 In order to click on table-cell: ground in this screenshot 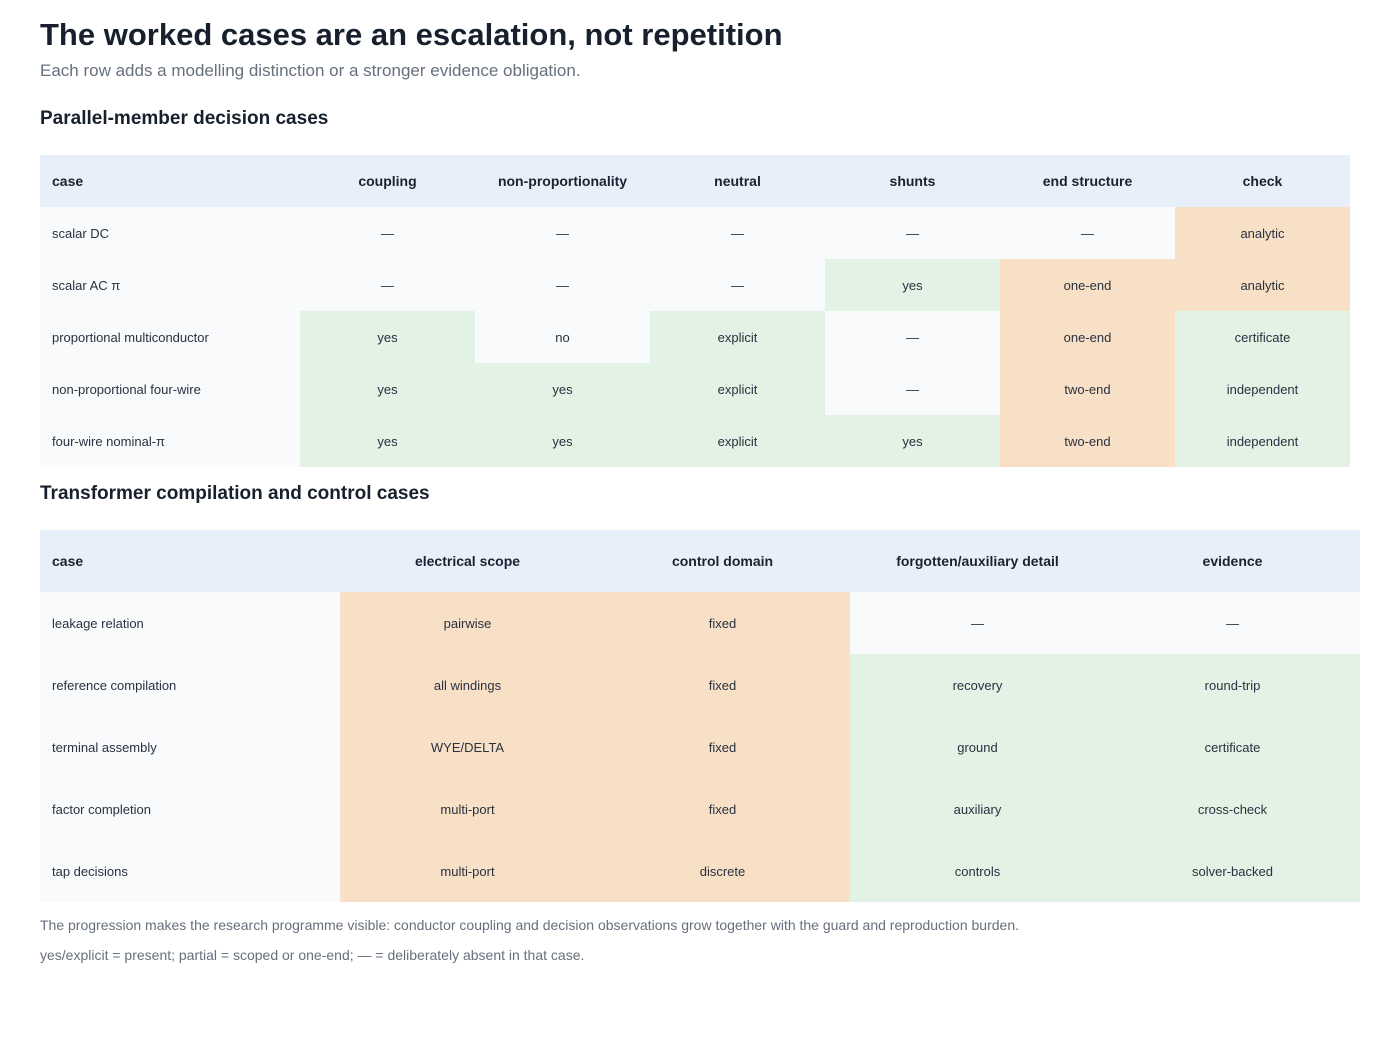, I will do `click(977, 747)`.